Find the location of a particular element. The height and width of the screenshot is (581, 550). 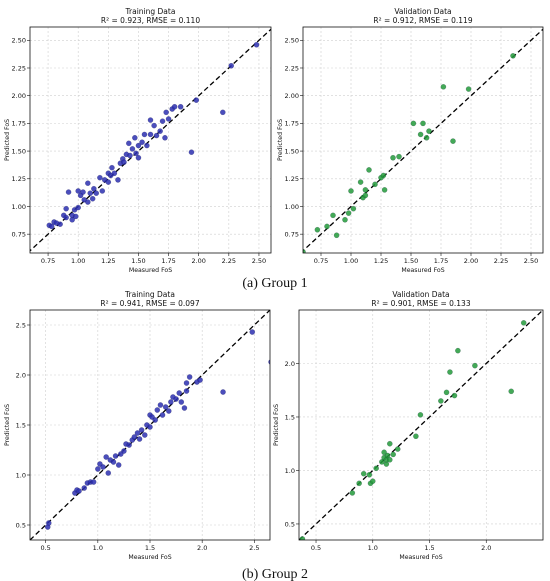

y-tick-label: 2.0 is located at coordinates (21, 375).